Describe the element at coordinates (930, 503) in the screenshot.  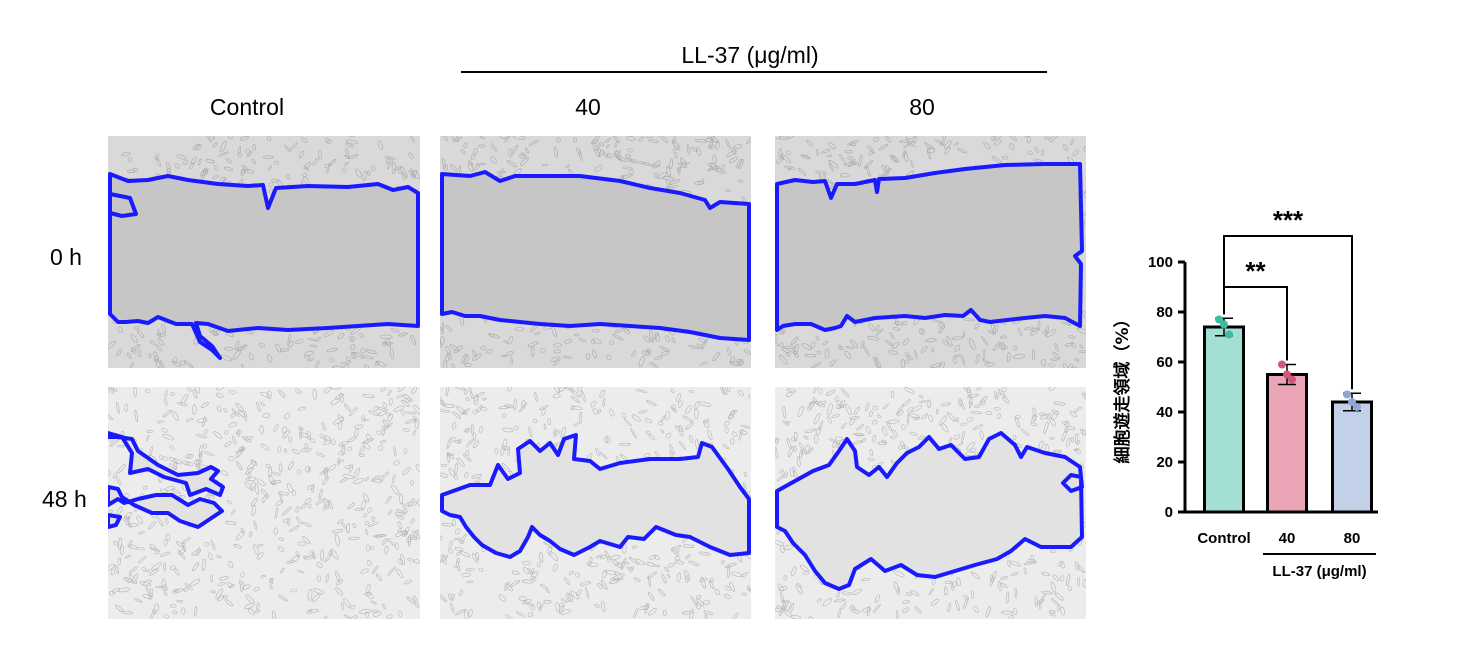
I see `micrograph-80-48h` at that location.